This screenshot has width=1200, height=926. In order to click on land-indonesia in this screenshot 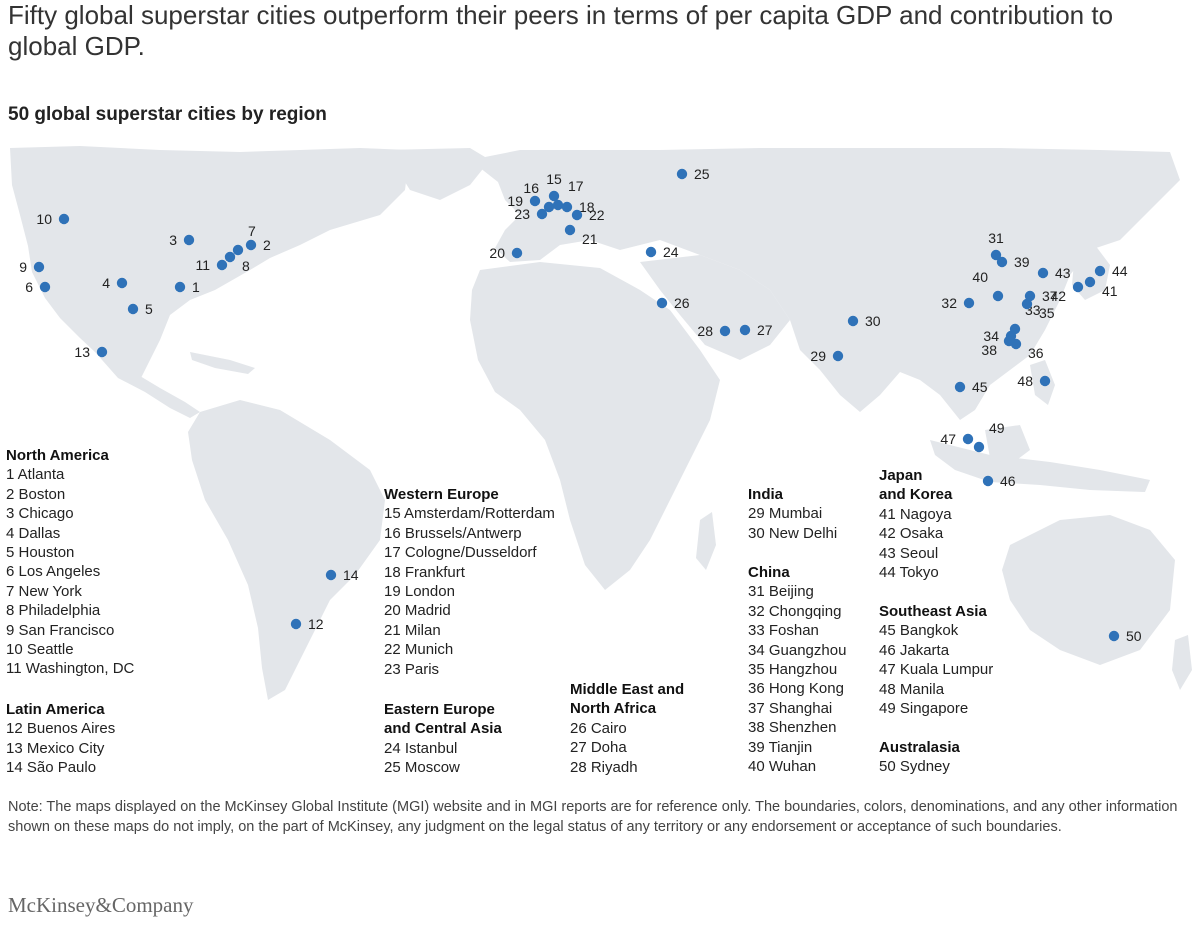, I will do `click(1040, 466)`.